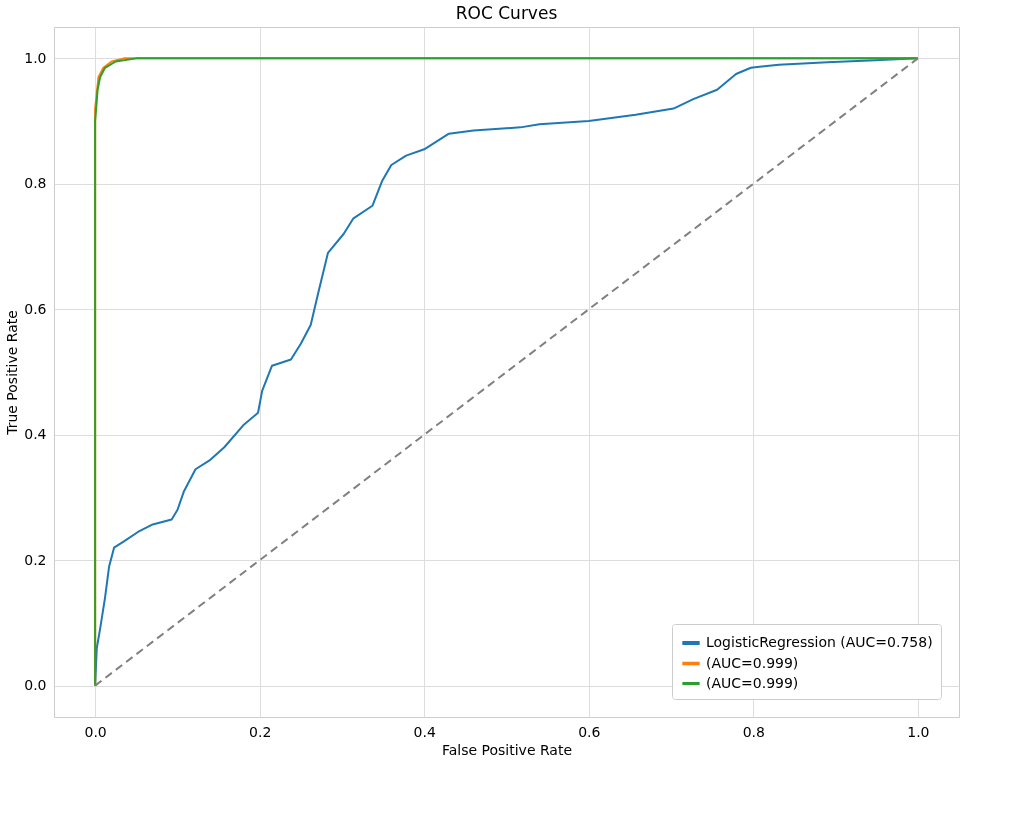  What do you see at coordinates (95, 731) in the screenshot?
I see `x-tick-label: 0.0` at bounding box center [95, 731].